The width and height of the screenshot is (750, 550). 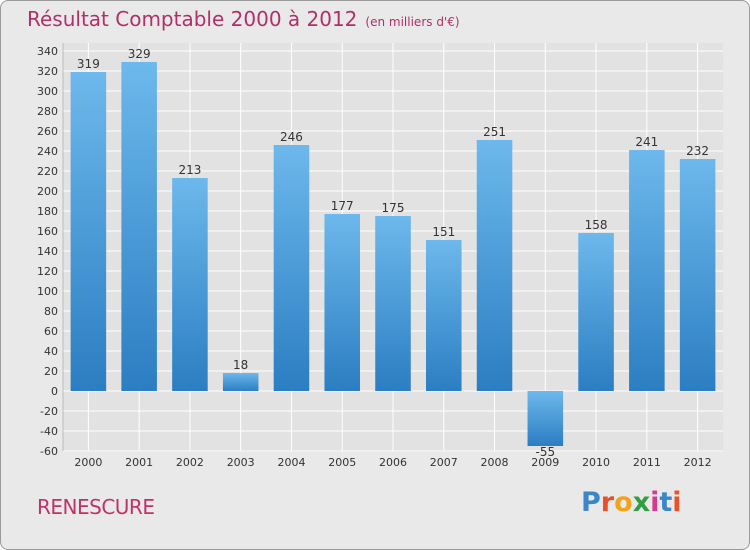 I want to click on x-tick-label-2007: 2007, so click(x=444, y=462).